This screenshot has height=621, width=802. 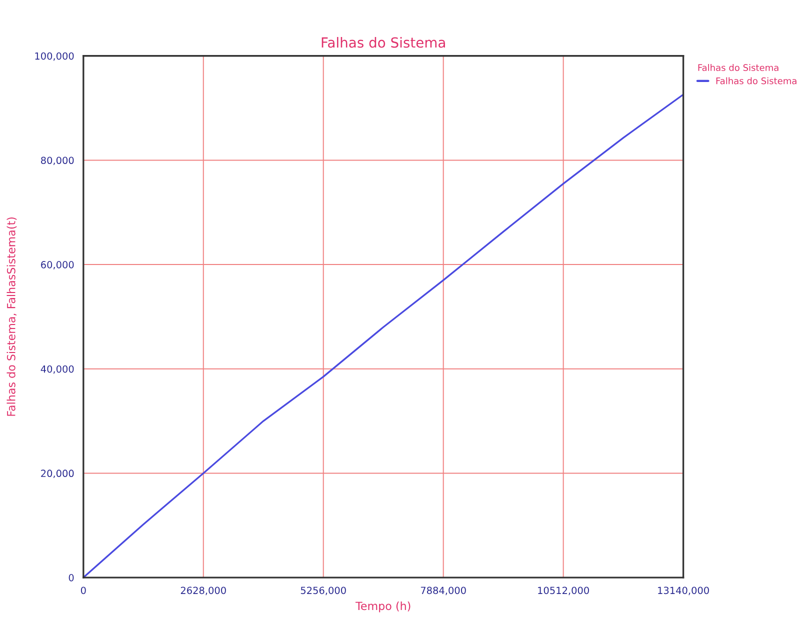 I want to click on x-tick-label: 7884,000, so click(x=443, y=591).